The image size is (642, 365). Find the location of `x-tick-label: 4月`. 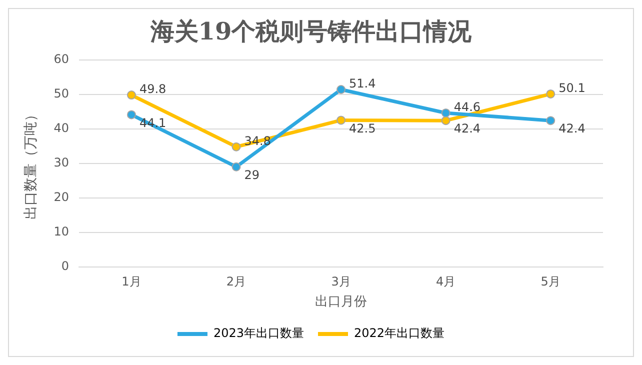

x-tick-label: 4月 is located at coordinates (446, 281).